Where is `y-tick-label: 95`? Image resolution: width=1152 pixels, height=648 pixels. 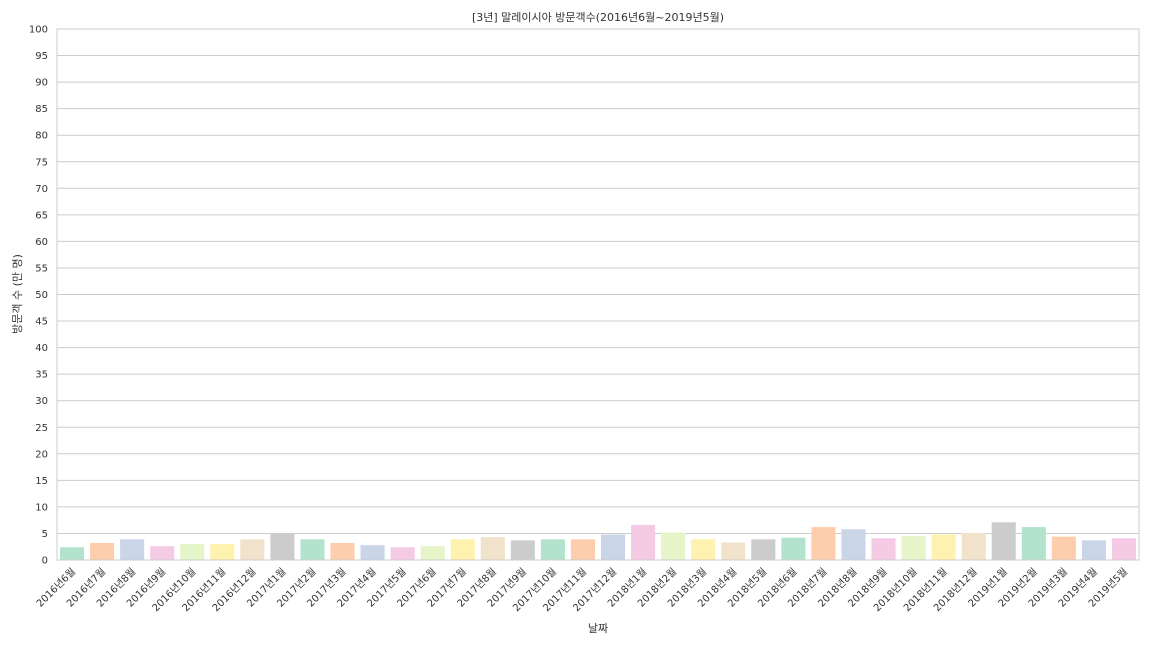
y-tick-label: 95 is located at coordinates (41, 56).